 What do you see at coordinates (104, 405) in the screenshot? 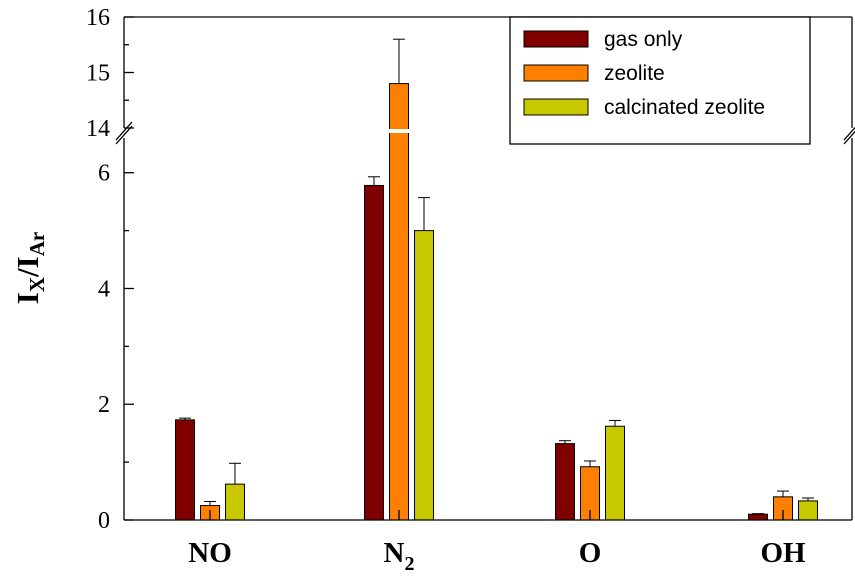
I see `y-tick-label: 2` at bounding box center [104, 405].